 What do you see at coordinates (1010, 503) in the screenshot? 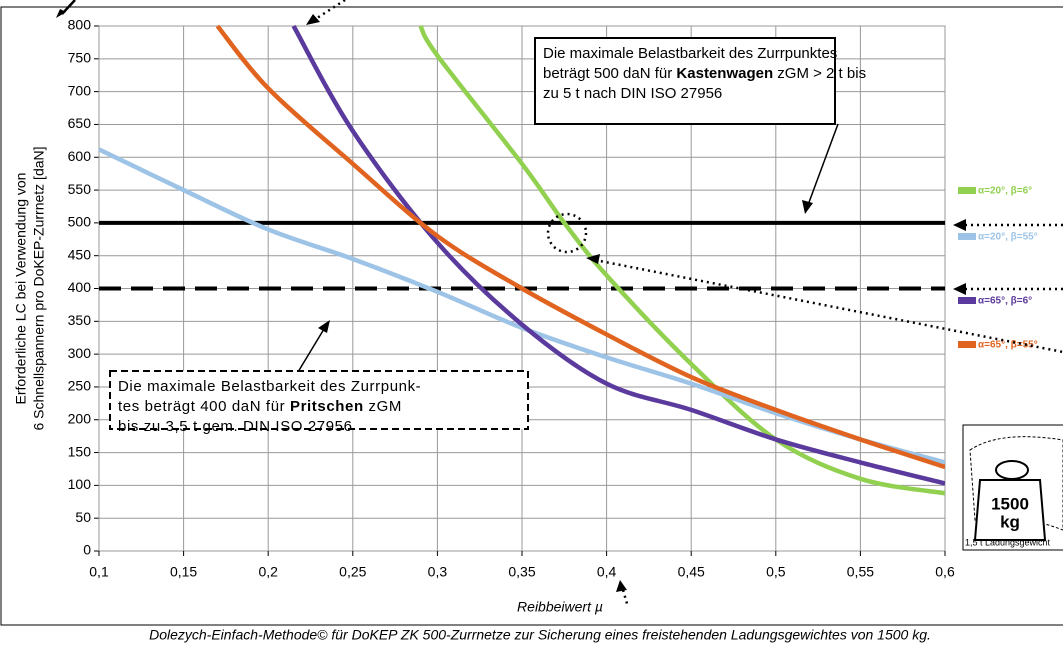
I see `weight-value: 1500` at bounding box center [1010, 503].